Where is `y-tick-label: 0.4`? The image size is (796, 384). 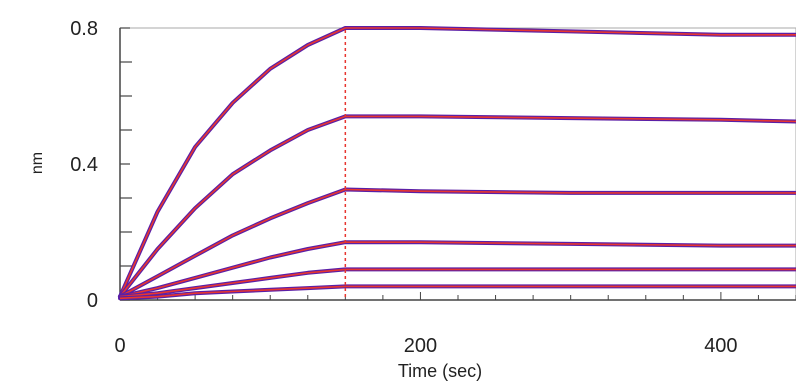
y-tick-label: 0.4 is located at coordinates (84, 165).